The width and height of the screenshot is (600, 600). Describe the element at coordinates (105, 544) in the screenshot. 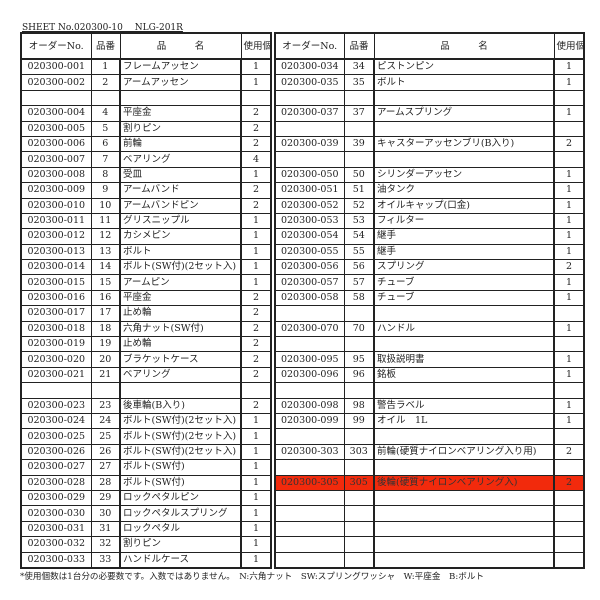

I see `part-no-cell: 32` at that location.